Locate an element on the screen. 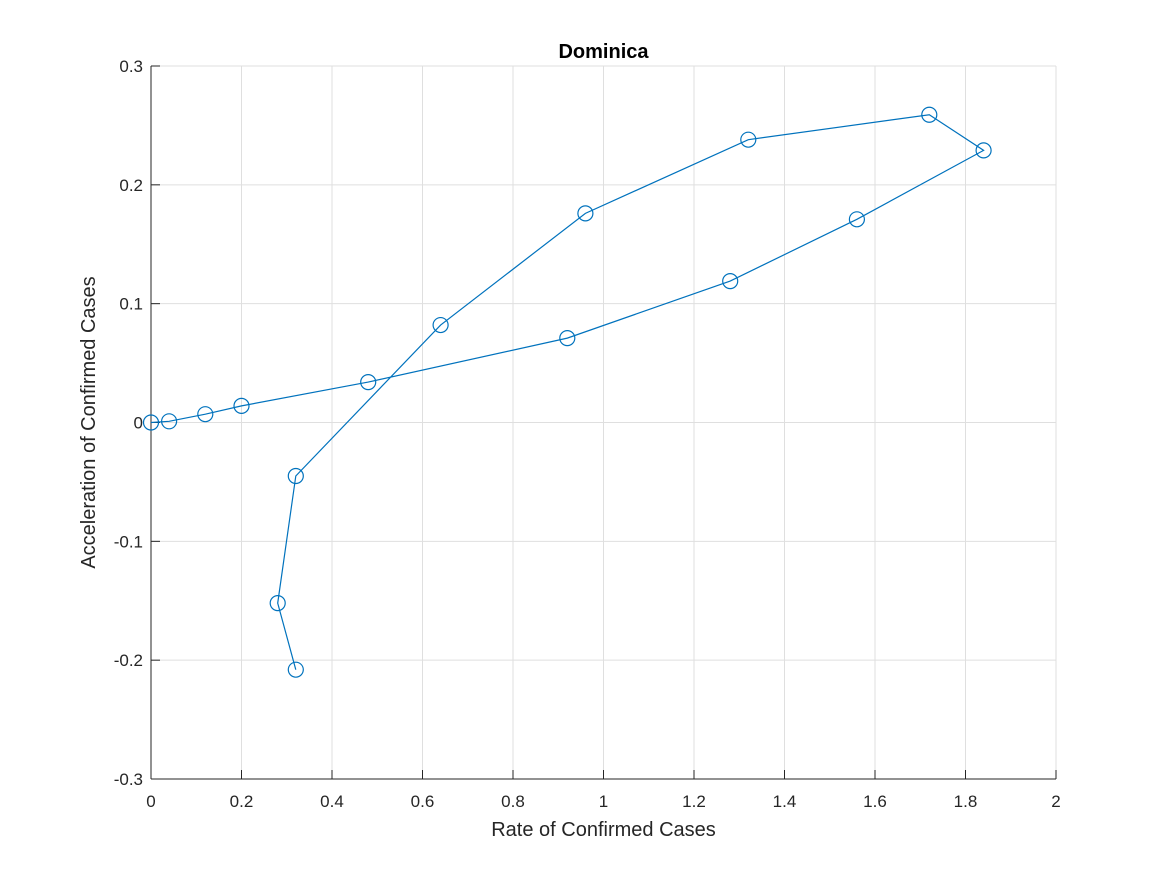 The width and height of the screenshot is (1167, 880). y-tick-label: -0.2 is located at coordinates (128, 660).